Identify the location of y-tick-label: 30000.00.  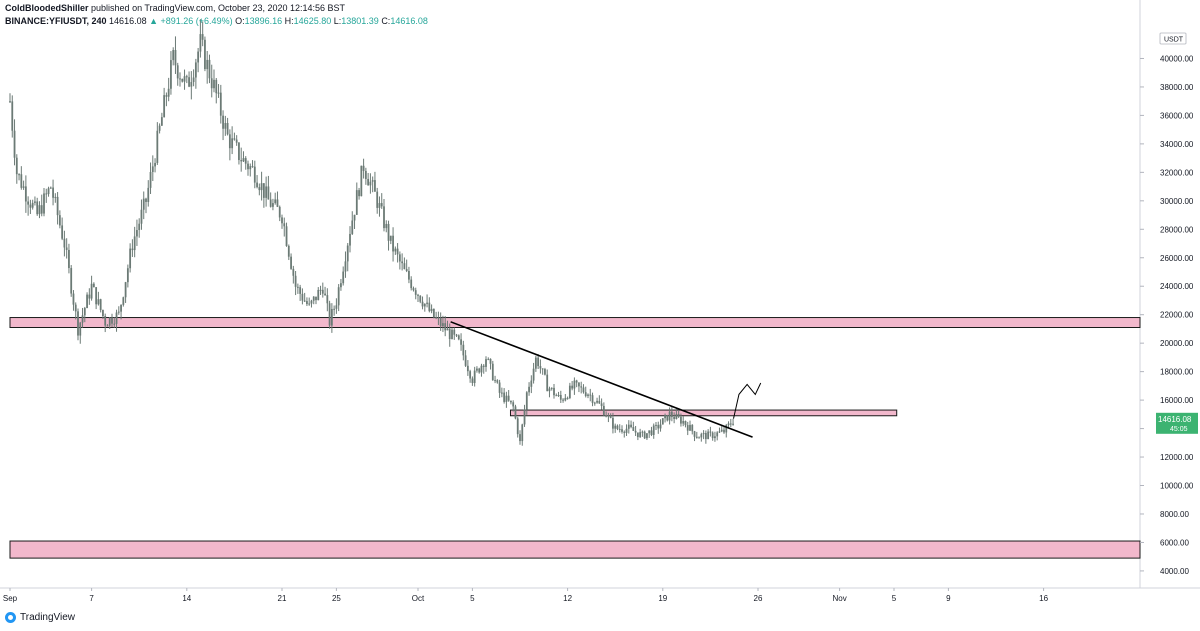
(1177, 201).